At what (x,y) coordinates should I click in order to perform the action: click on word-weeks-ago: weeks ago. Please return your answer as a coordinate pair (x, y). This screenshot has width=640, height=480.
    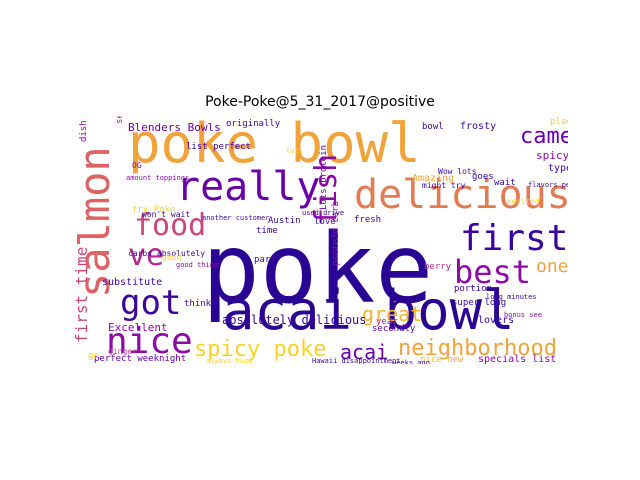
    Looking at the image, I should click on (411, 362).